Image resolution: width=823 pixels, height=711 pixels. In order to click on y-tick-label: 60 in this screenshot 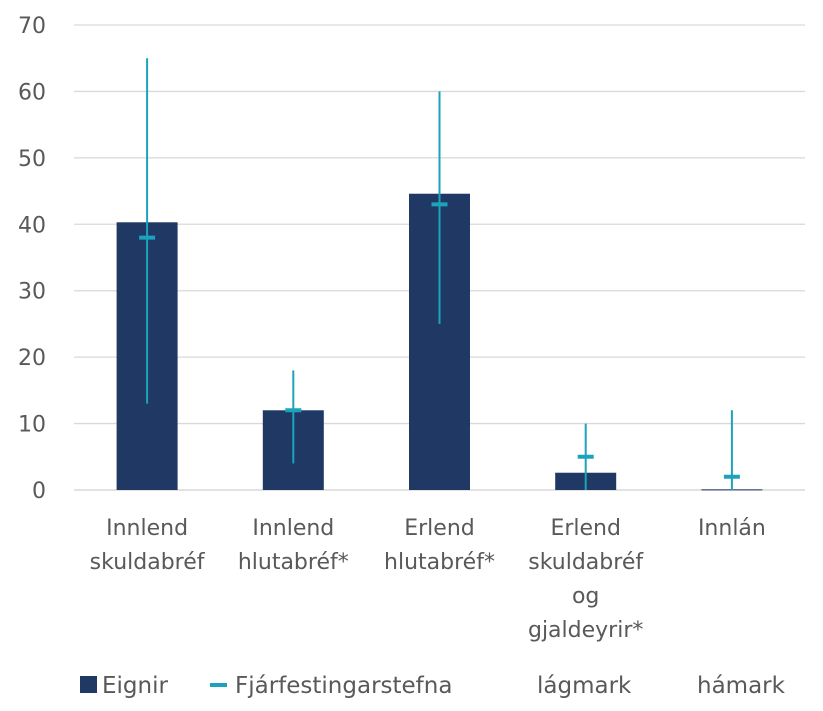, I will do `click(32, 92)`.